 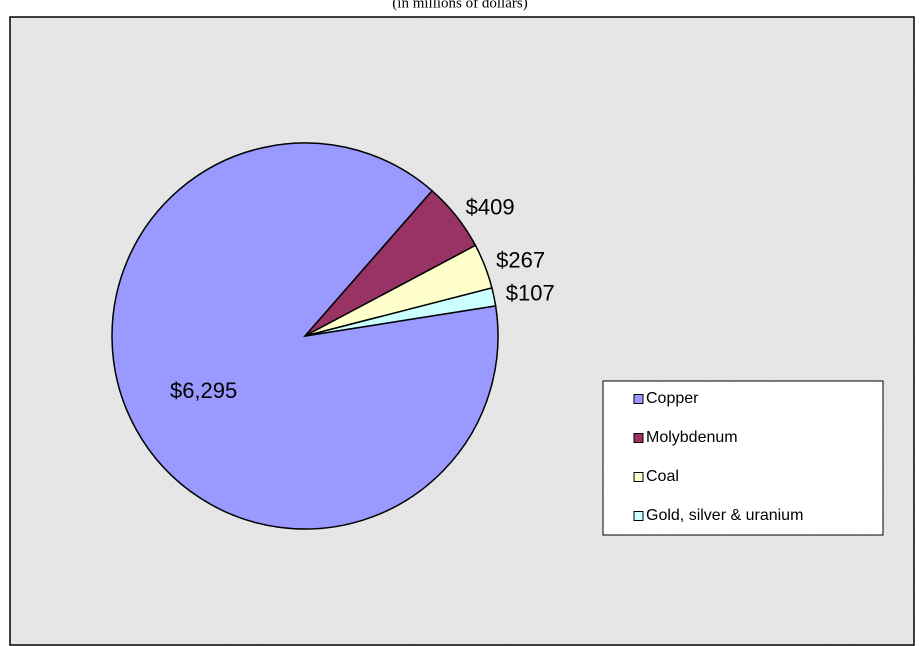 What do you see at coordinates (724, 515) in the screenshot?
I see `legend-label: Gold, silver & uranium` at bounding box center [724, 515].